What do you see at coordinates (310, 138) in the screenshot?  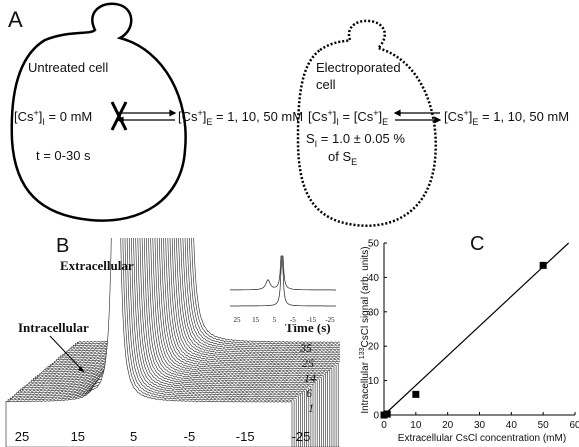 I see `text: S` at bounding box center [310, 138].